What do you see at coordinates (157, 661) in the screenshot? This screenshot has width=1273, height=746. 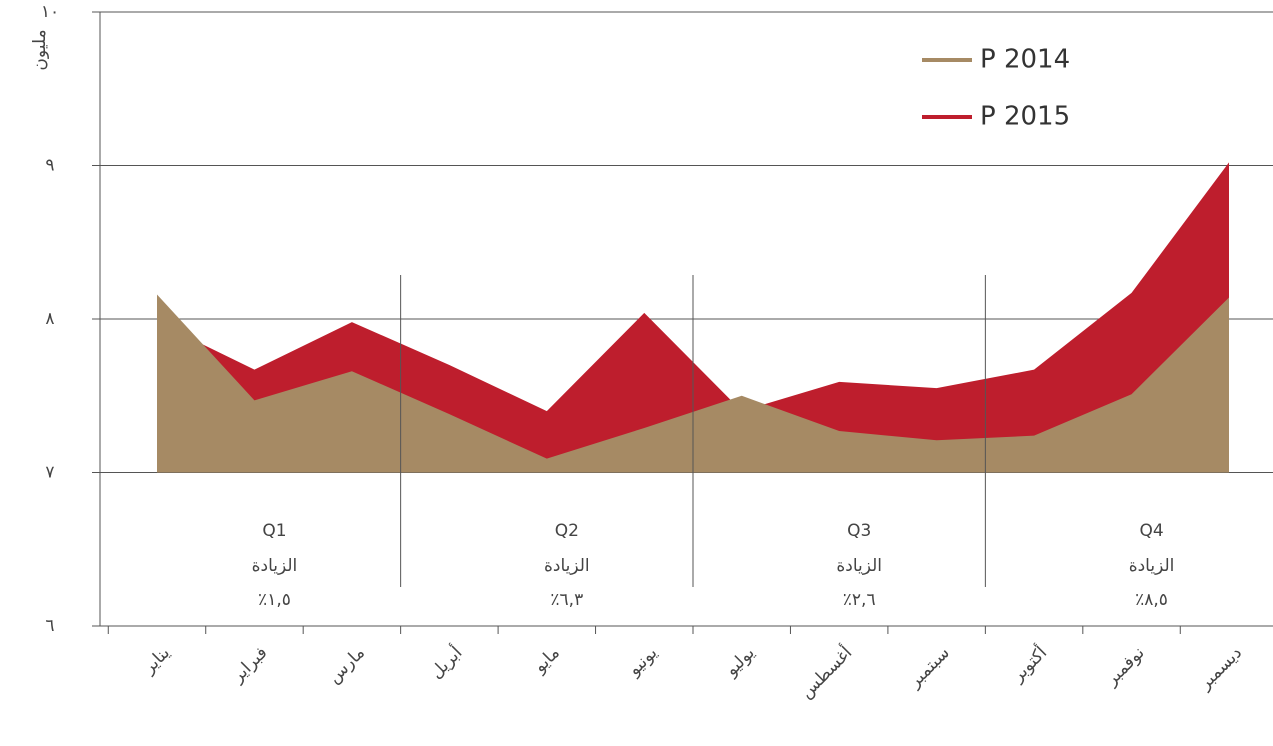 I see `x-tick-label: يناير` at bounding box center [157, 661].